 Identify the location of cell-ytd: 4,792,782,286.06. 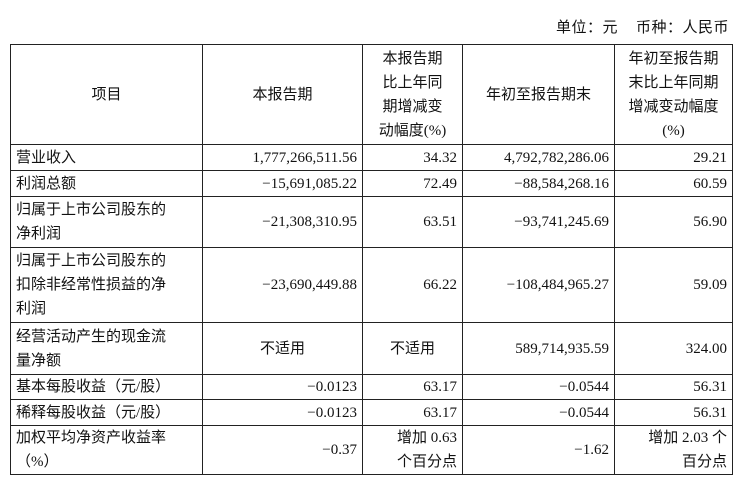
(538, 157).